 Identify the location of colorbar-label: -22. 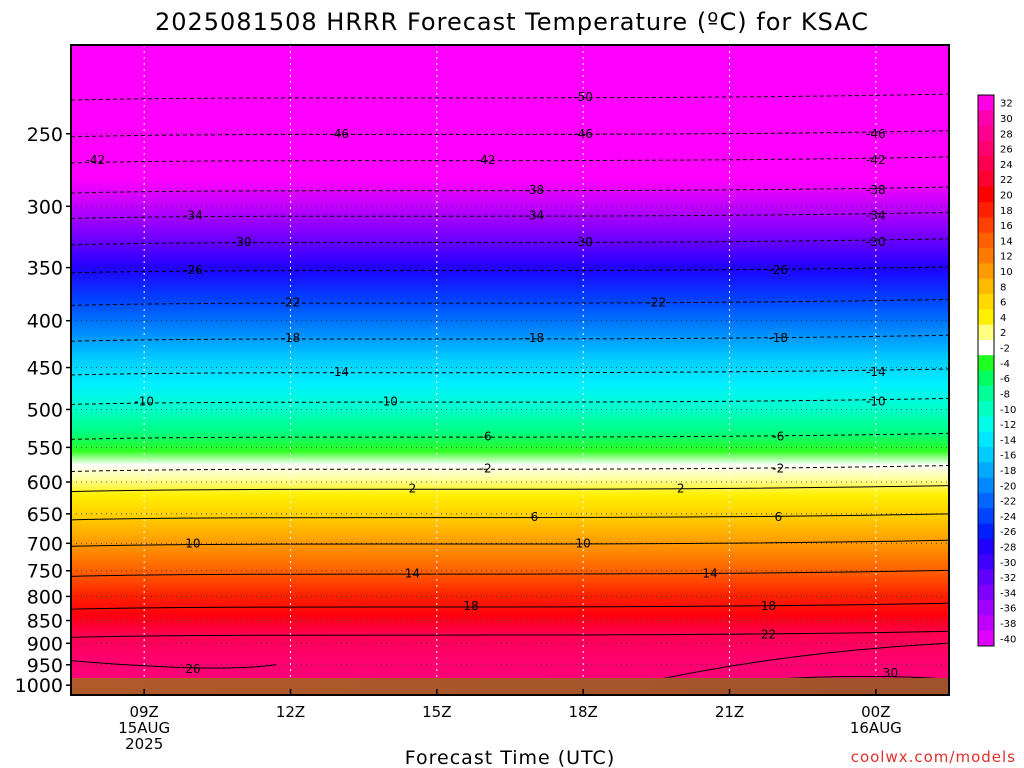
(1008, 502).